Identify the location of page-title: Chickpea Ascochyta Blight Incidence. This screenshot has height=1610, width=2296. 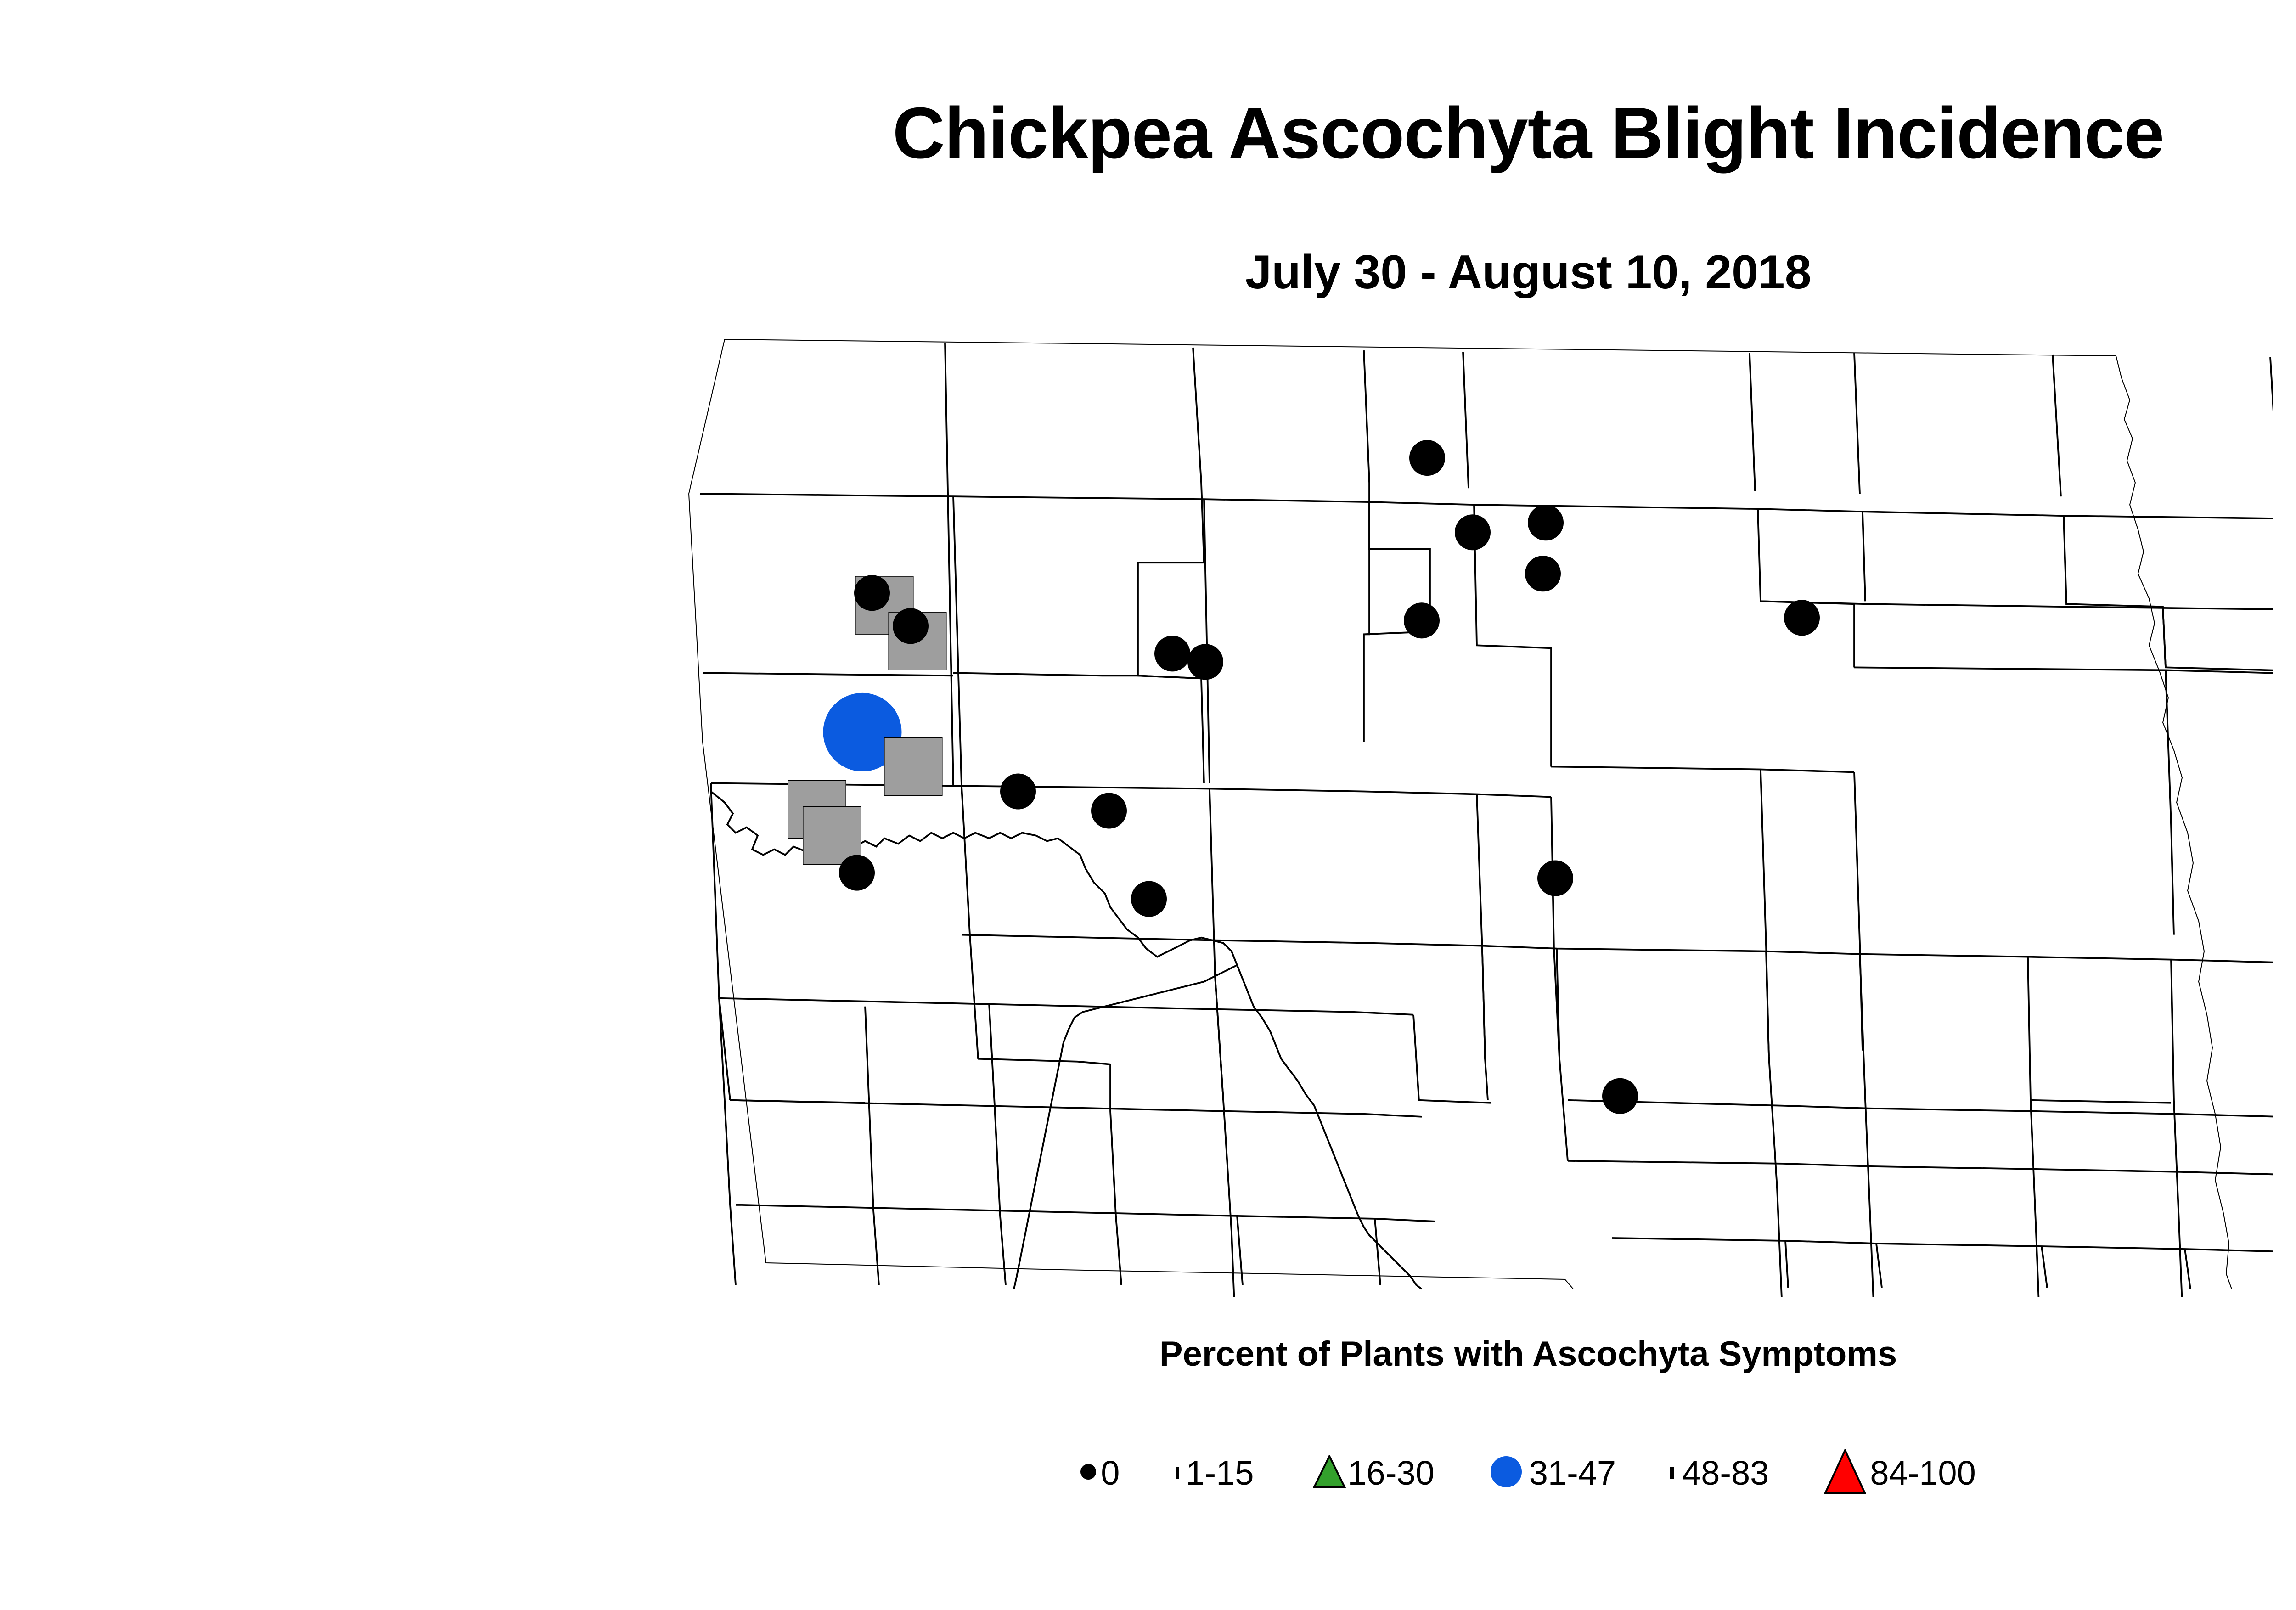
(1528, 133).